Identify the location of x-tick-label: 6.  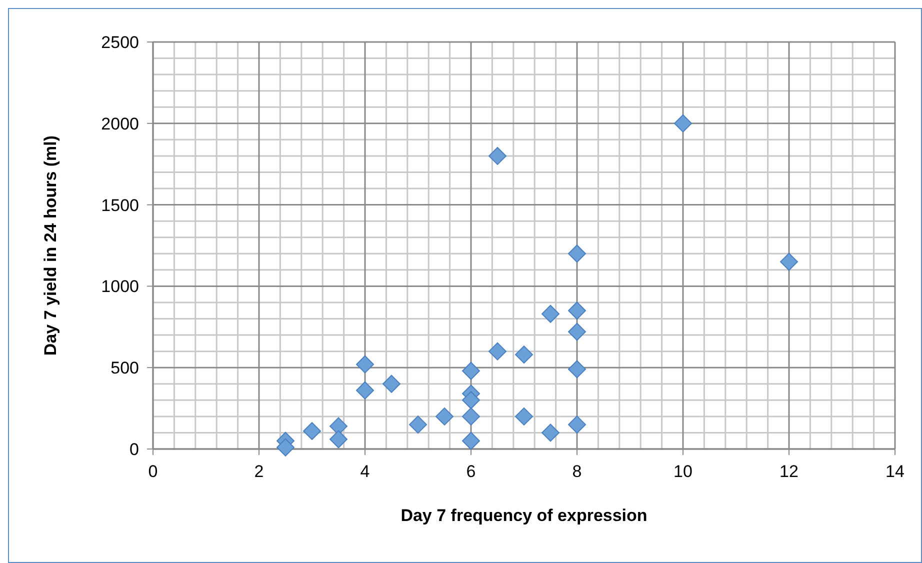
(471, 471).